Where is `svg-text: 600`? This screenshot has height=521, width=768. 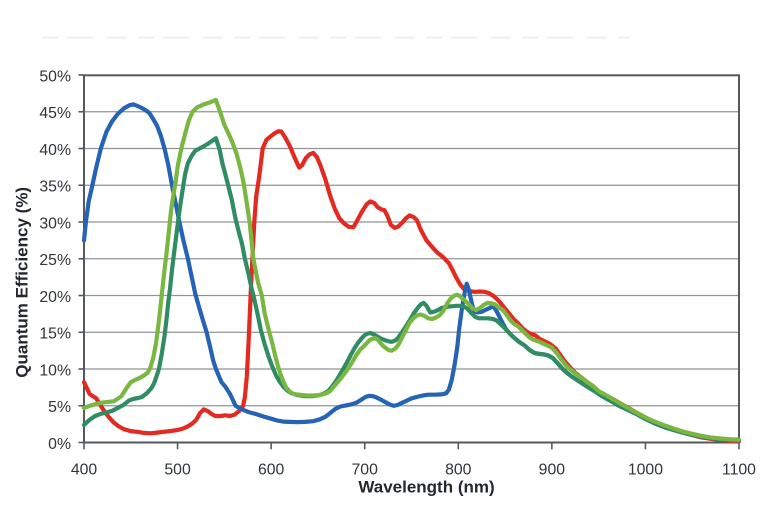
svg-text: 600 is located at coordinates (271, 470).